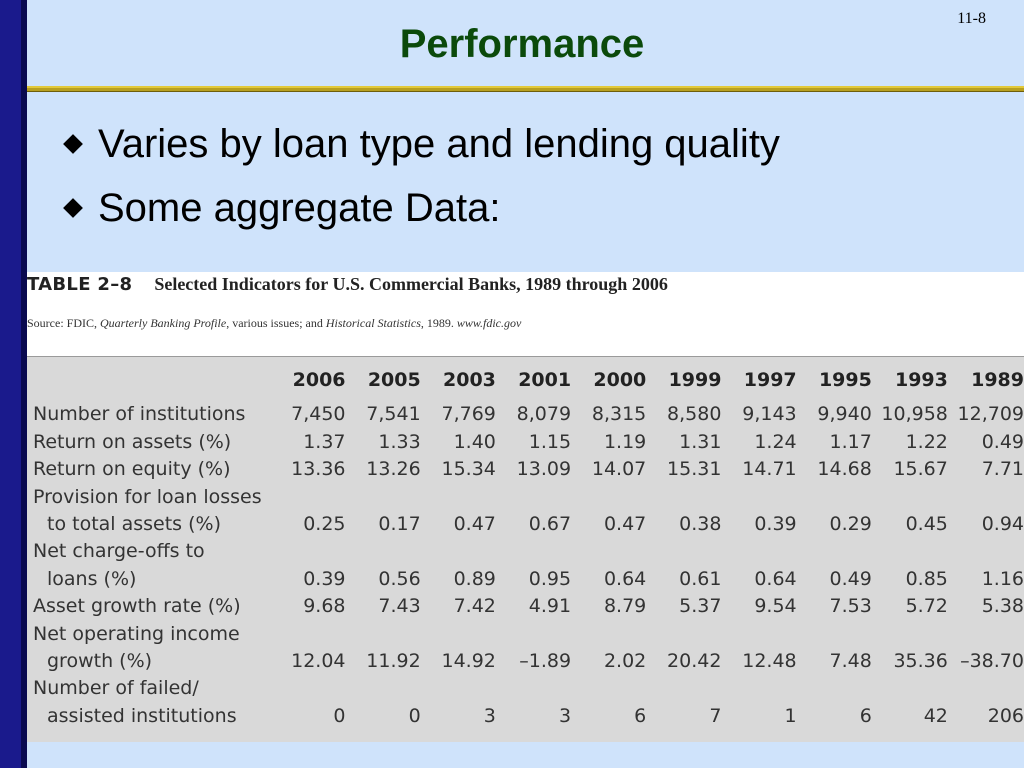 Image resolution: width=1024 pixels, height=768 pixels. Describe the element at coordinates (694, 660) in the screenshot. I see `value-cell: 20.42` at that location.